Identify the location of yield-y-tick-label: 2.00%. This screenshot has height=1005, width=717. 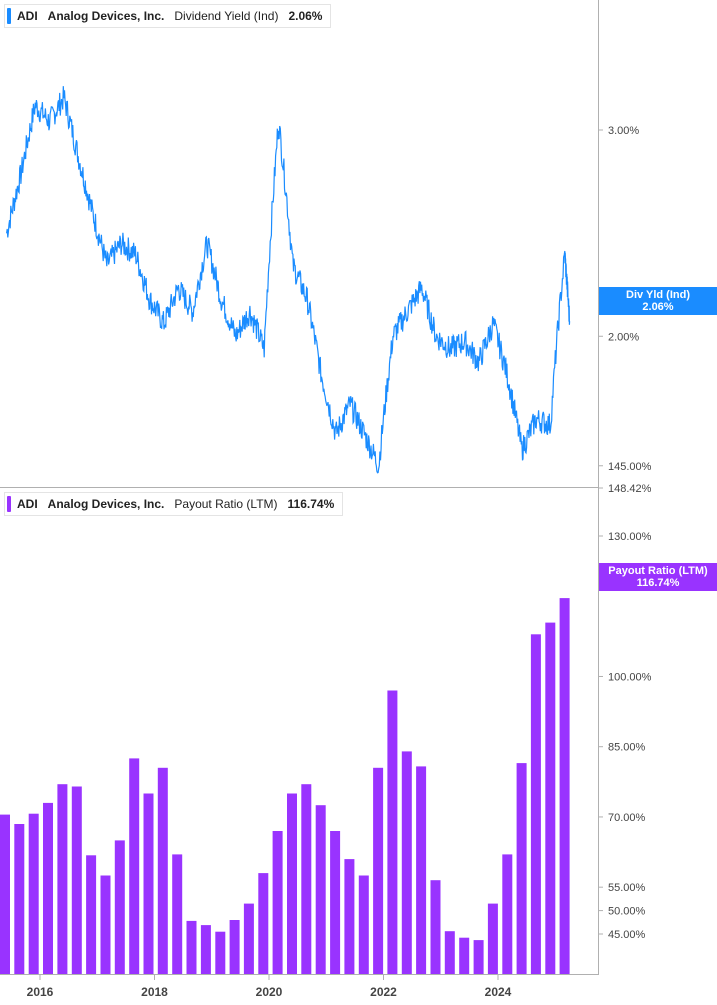
(623, 337).